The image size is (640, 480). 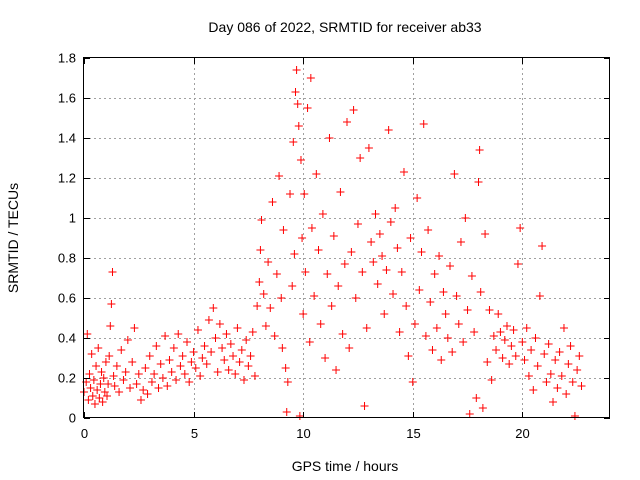 What do you see at coordinates (67, 58) in the screenshot?
I see `y-tick-label: 1.8` at bounding box center [67, 58].